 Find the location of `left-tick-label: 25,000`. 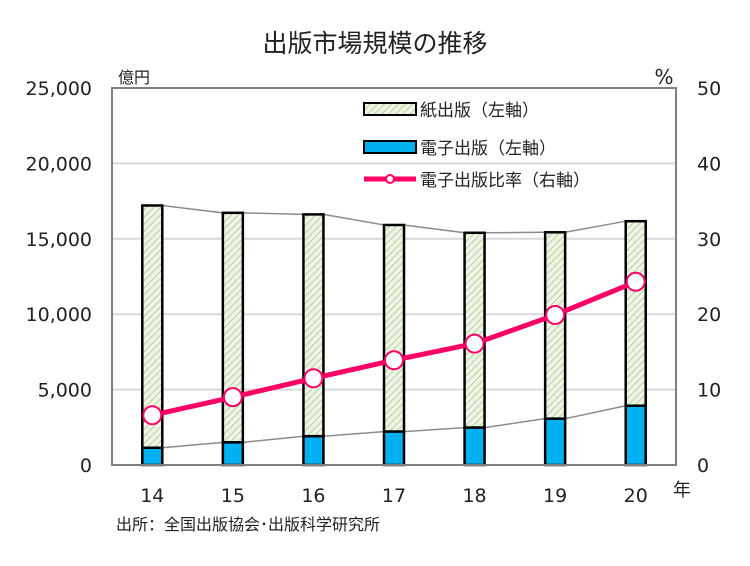

left-tick-label: 25,000 is located at coordinates (59, 89).